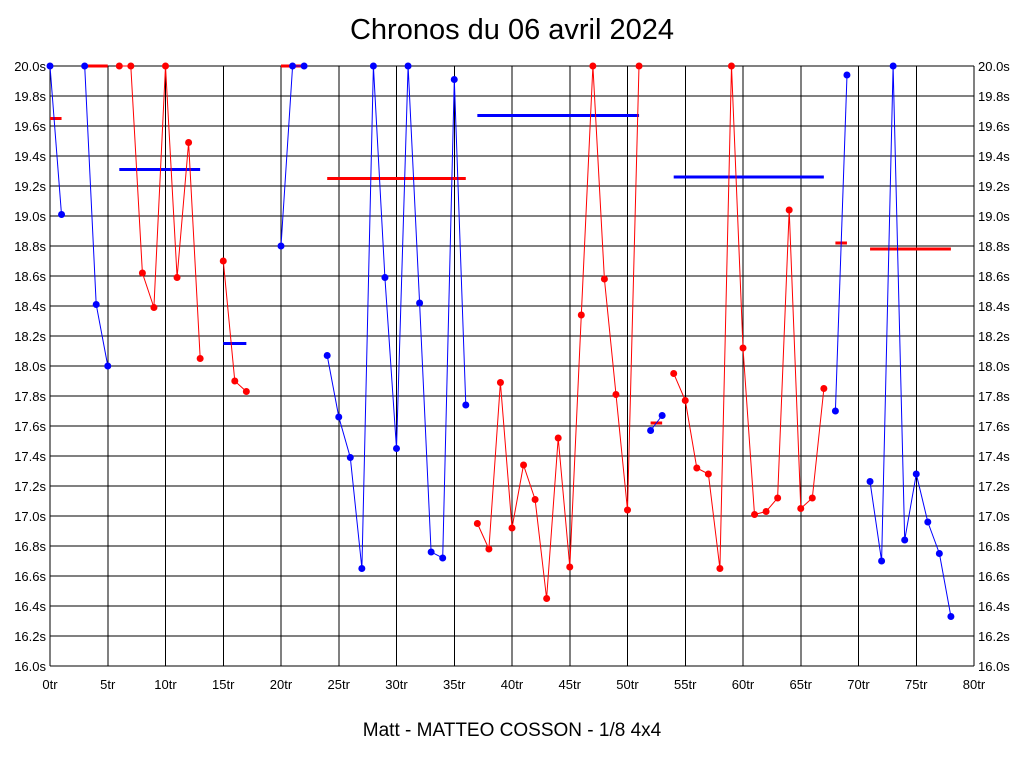 Image resolution: width=1024 pixels, height=768 pixels. What do you see at coordinates (454, 684) in the screenshot?
I see `x-tick-label: 35tr` at bounding box center [454, 684].